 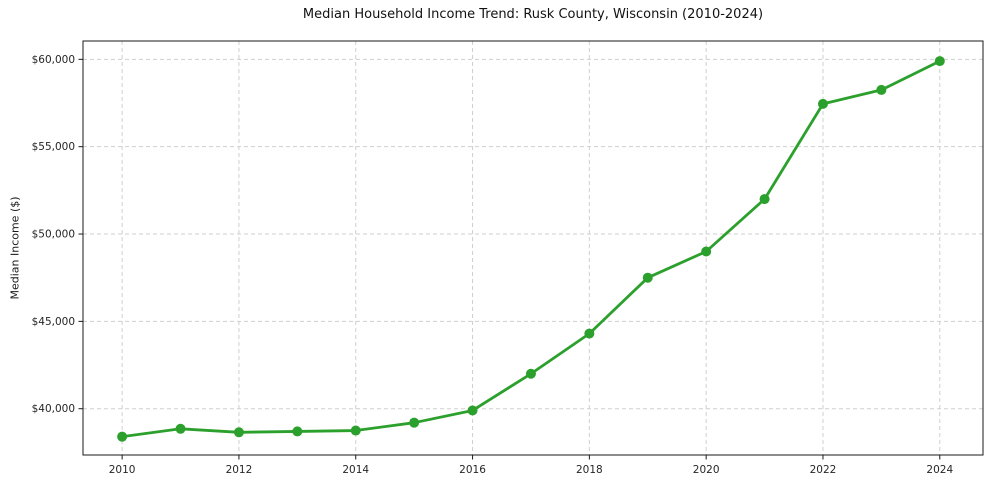 What do you see at coordinates (881, 89) in the screenshot?
I see `data-point-2023` at bounding box center [881, 89].